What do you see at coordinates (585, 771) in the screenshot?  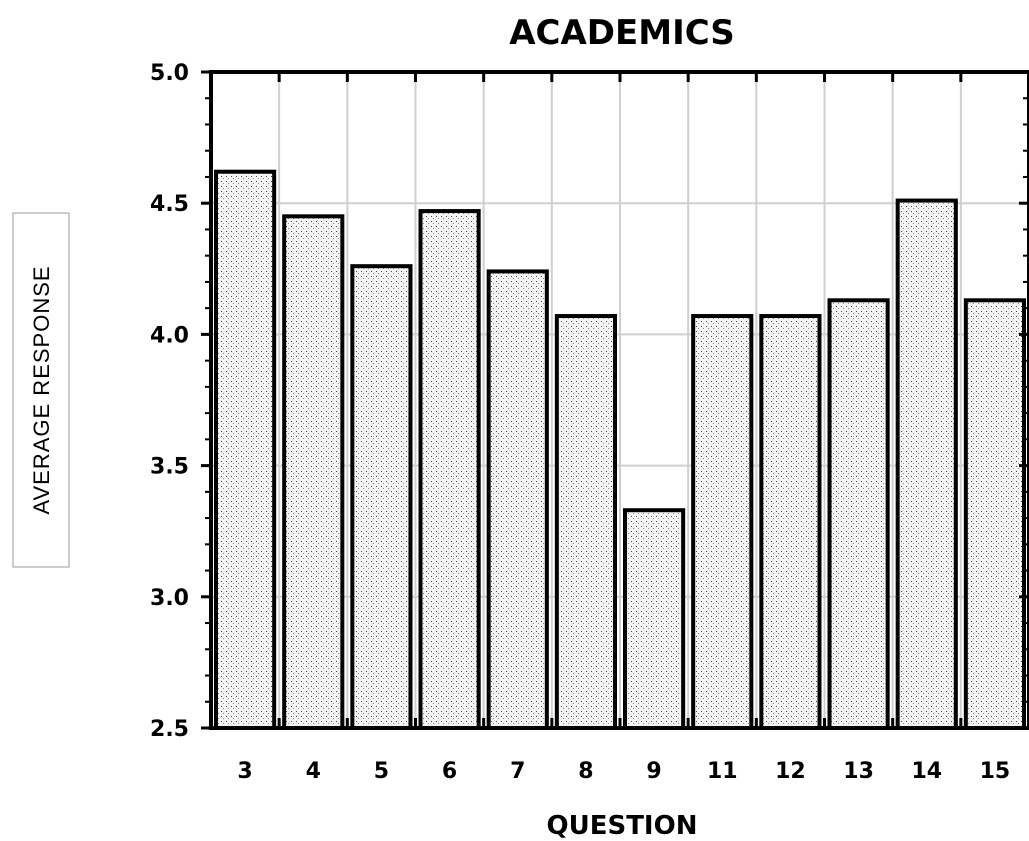 I see `x-tick-label: 8` at bounding box center [585, 771].